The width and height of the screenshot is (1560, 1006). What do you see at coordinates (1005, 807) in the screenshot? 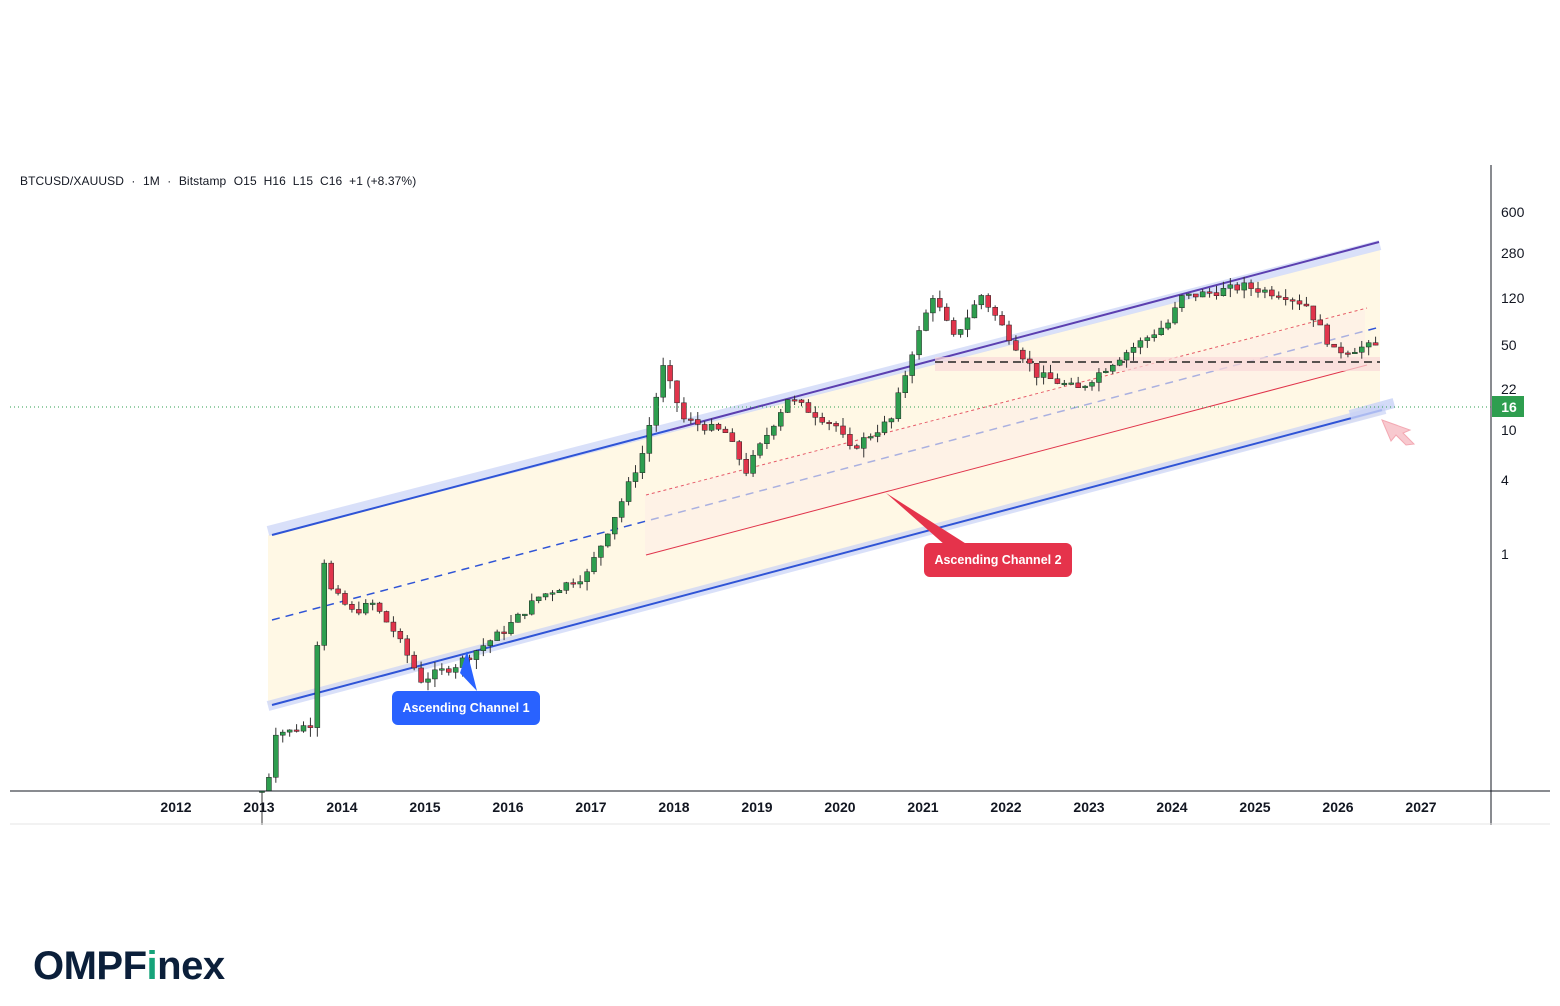
I see `x-tick-label: 2022` at bounding box center [1005, 807].